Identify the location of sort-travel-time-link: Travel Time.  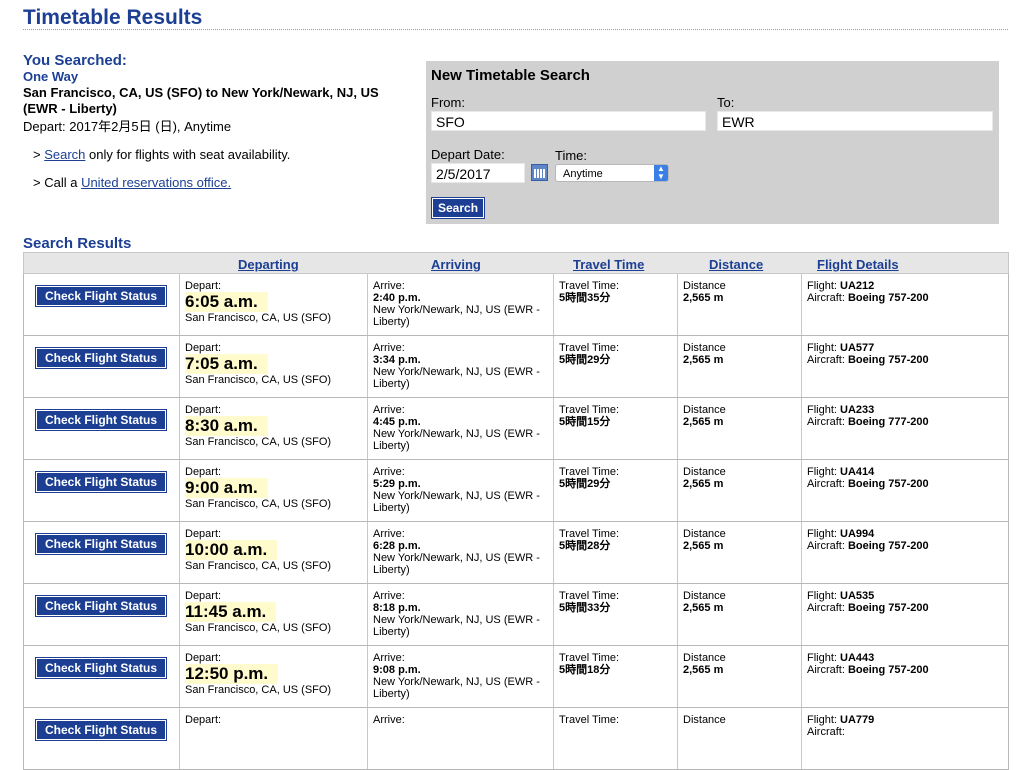
(609, 264).